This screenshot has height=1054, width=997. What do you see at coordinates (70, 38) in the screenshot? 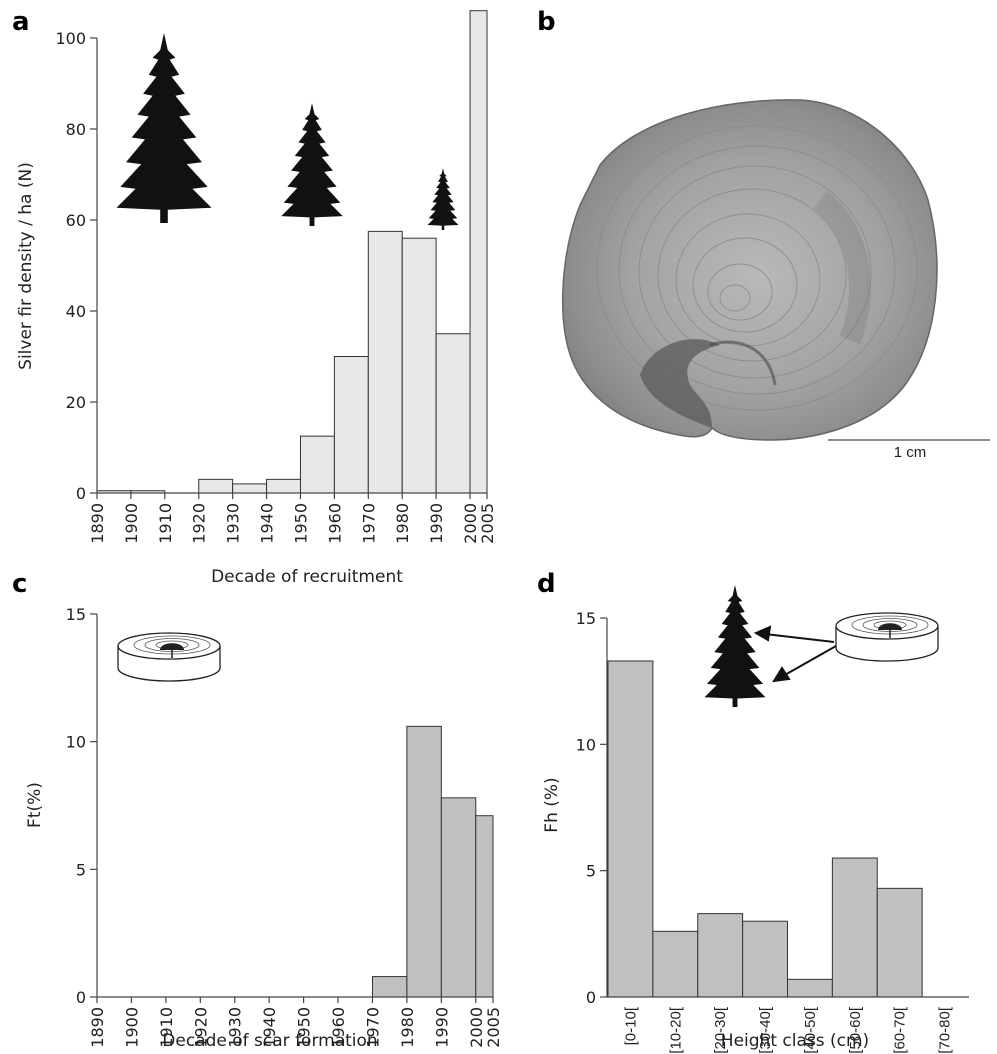
I see `y-tick-label: 100` at bounding box center [70, 38].